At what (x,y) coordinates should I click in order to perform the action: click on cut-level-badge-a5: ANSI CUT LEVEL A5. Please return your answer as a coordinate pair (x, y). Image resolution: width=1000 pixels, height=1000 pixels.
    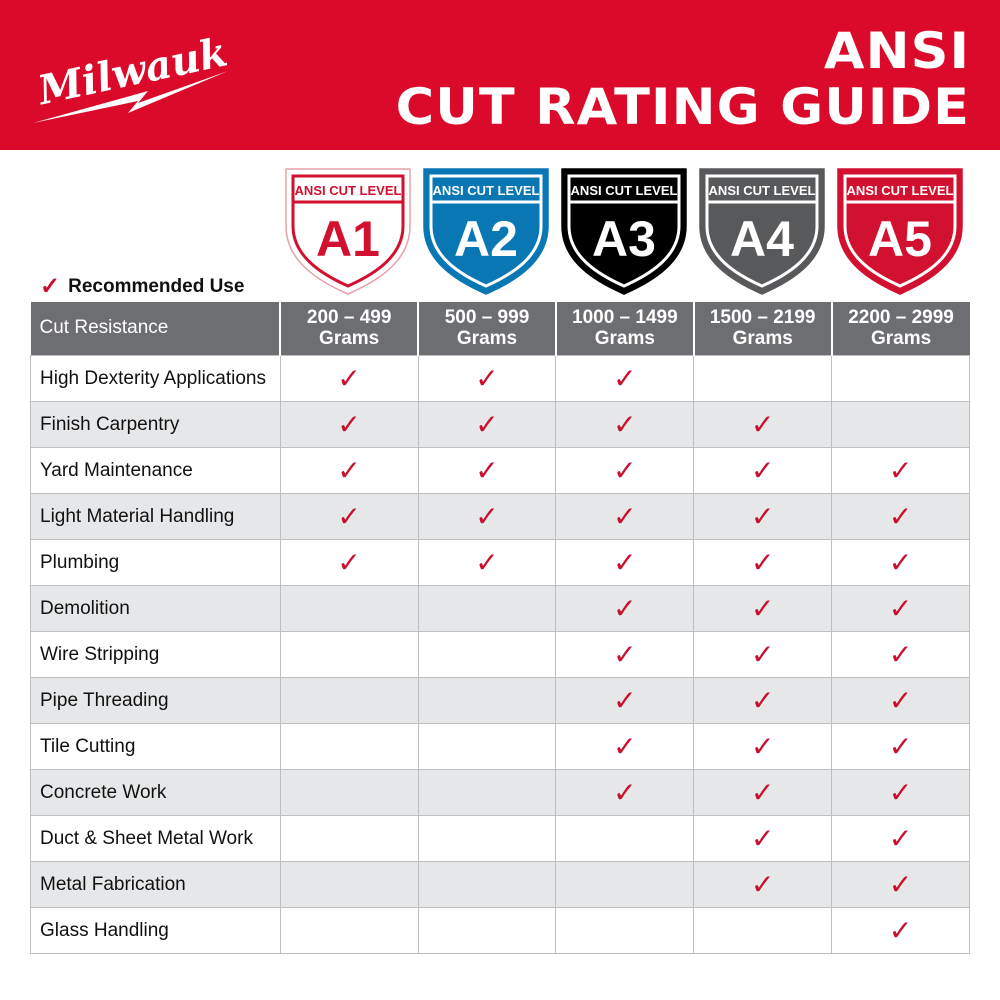
    Looking at the image, I should click on (900, 231).